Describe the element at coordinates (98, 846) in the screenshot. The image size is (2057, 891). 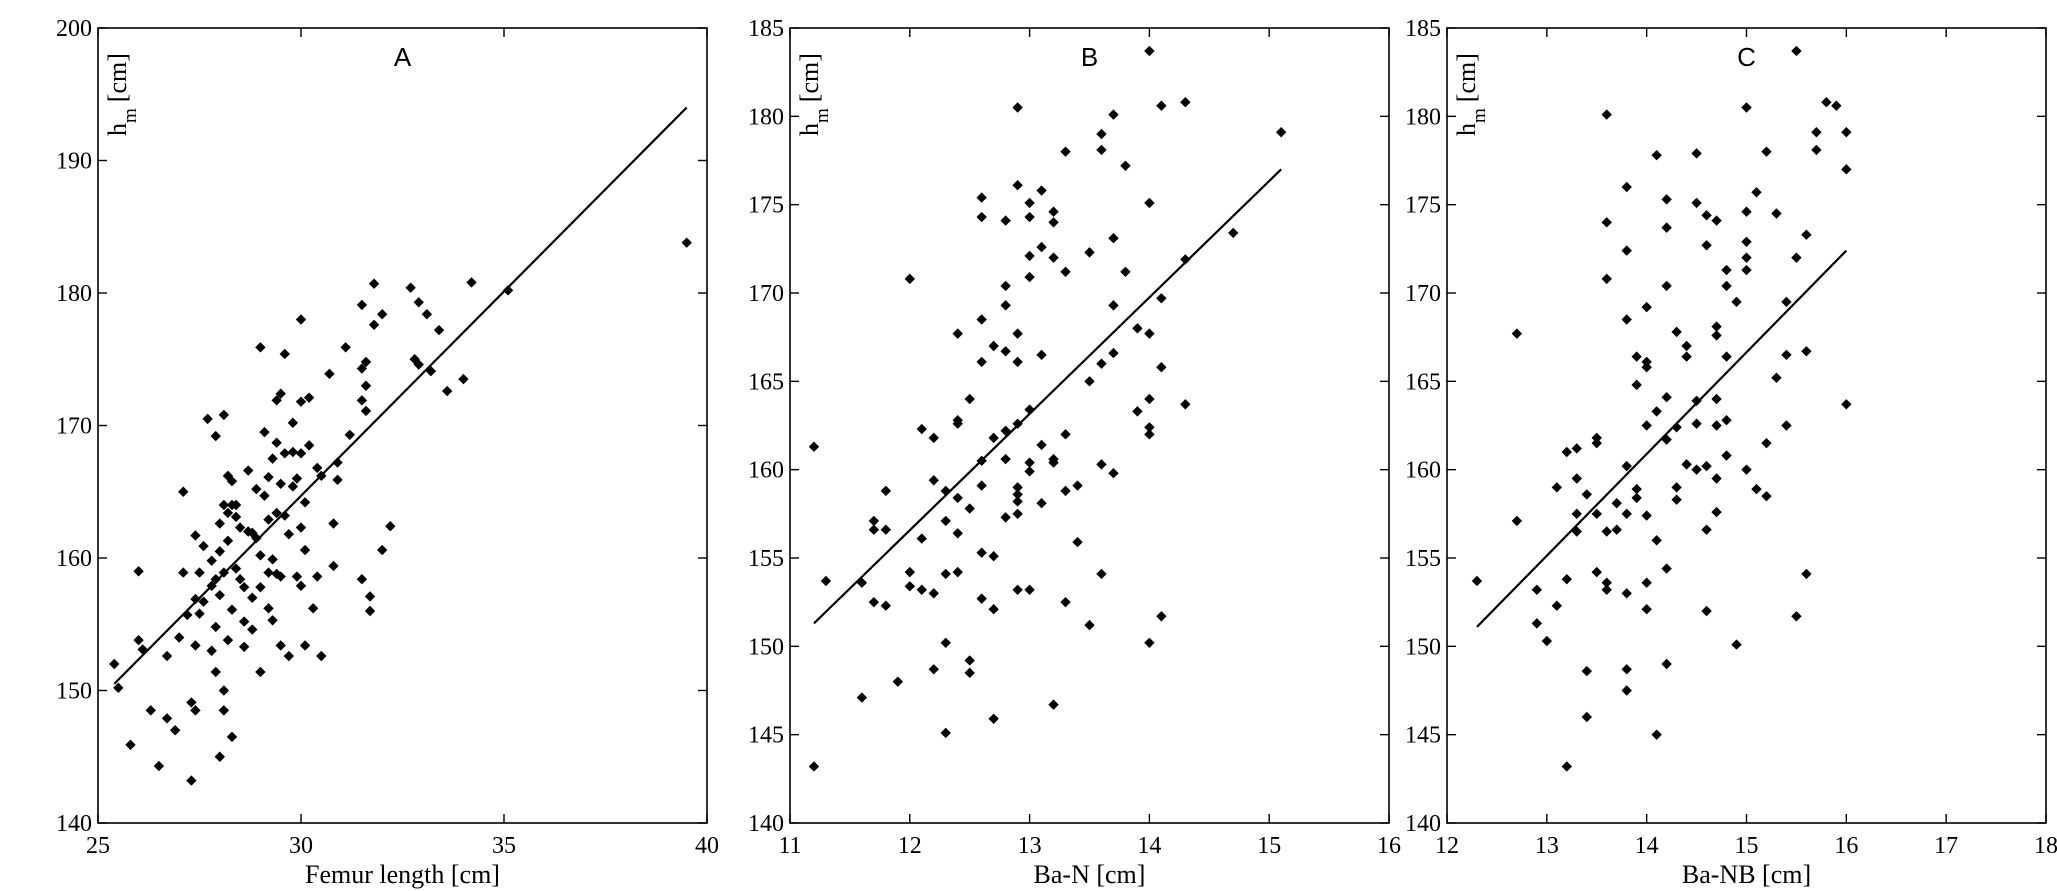
I see `x-tick-label: 25` at that location.